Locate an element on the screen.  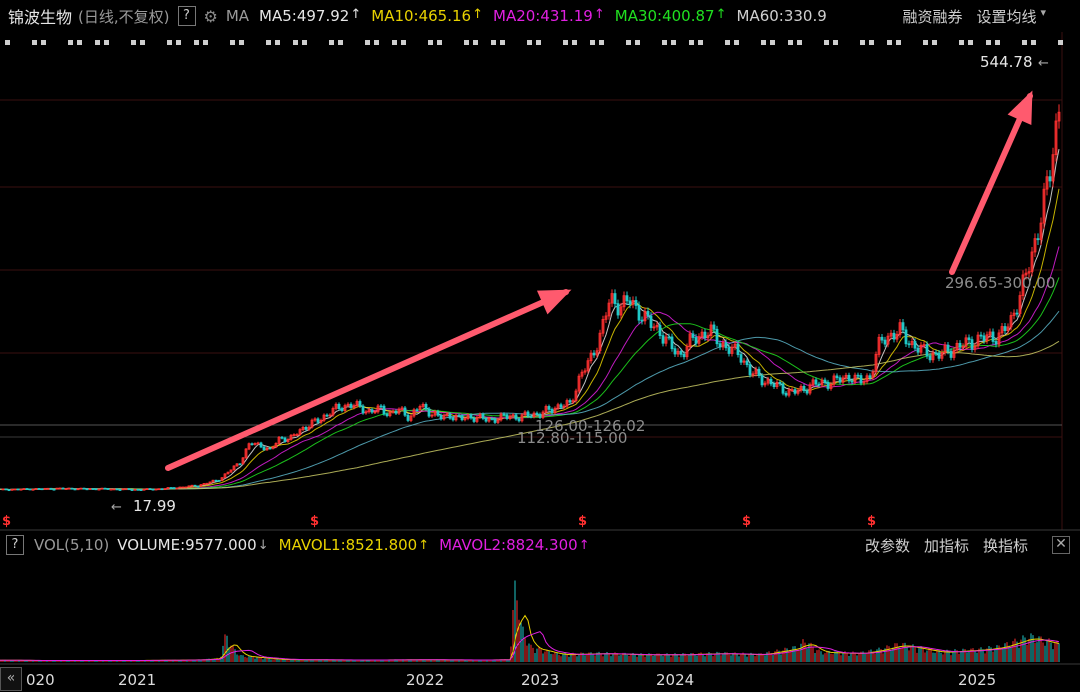
add-indicator-button: 加指标 is located at coordinates (946, 545).